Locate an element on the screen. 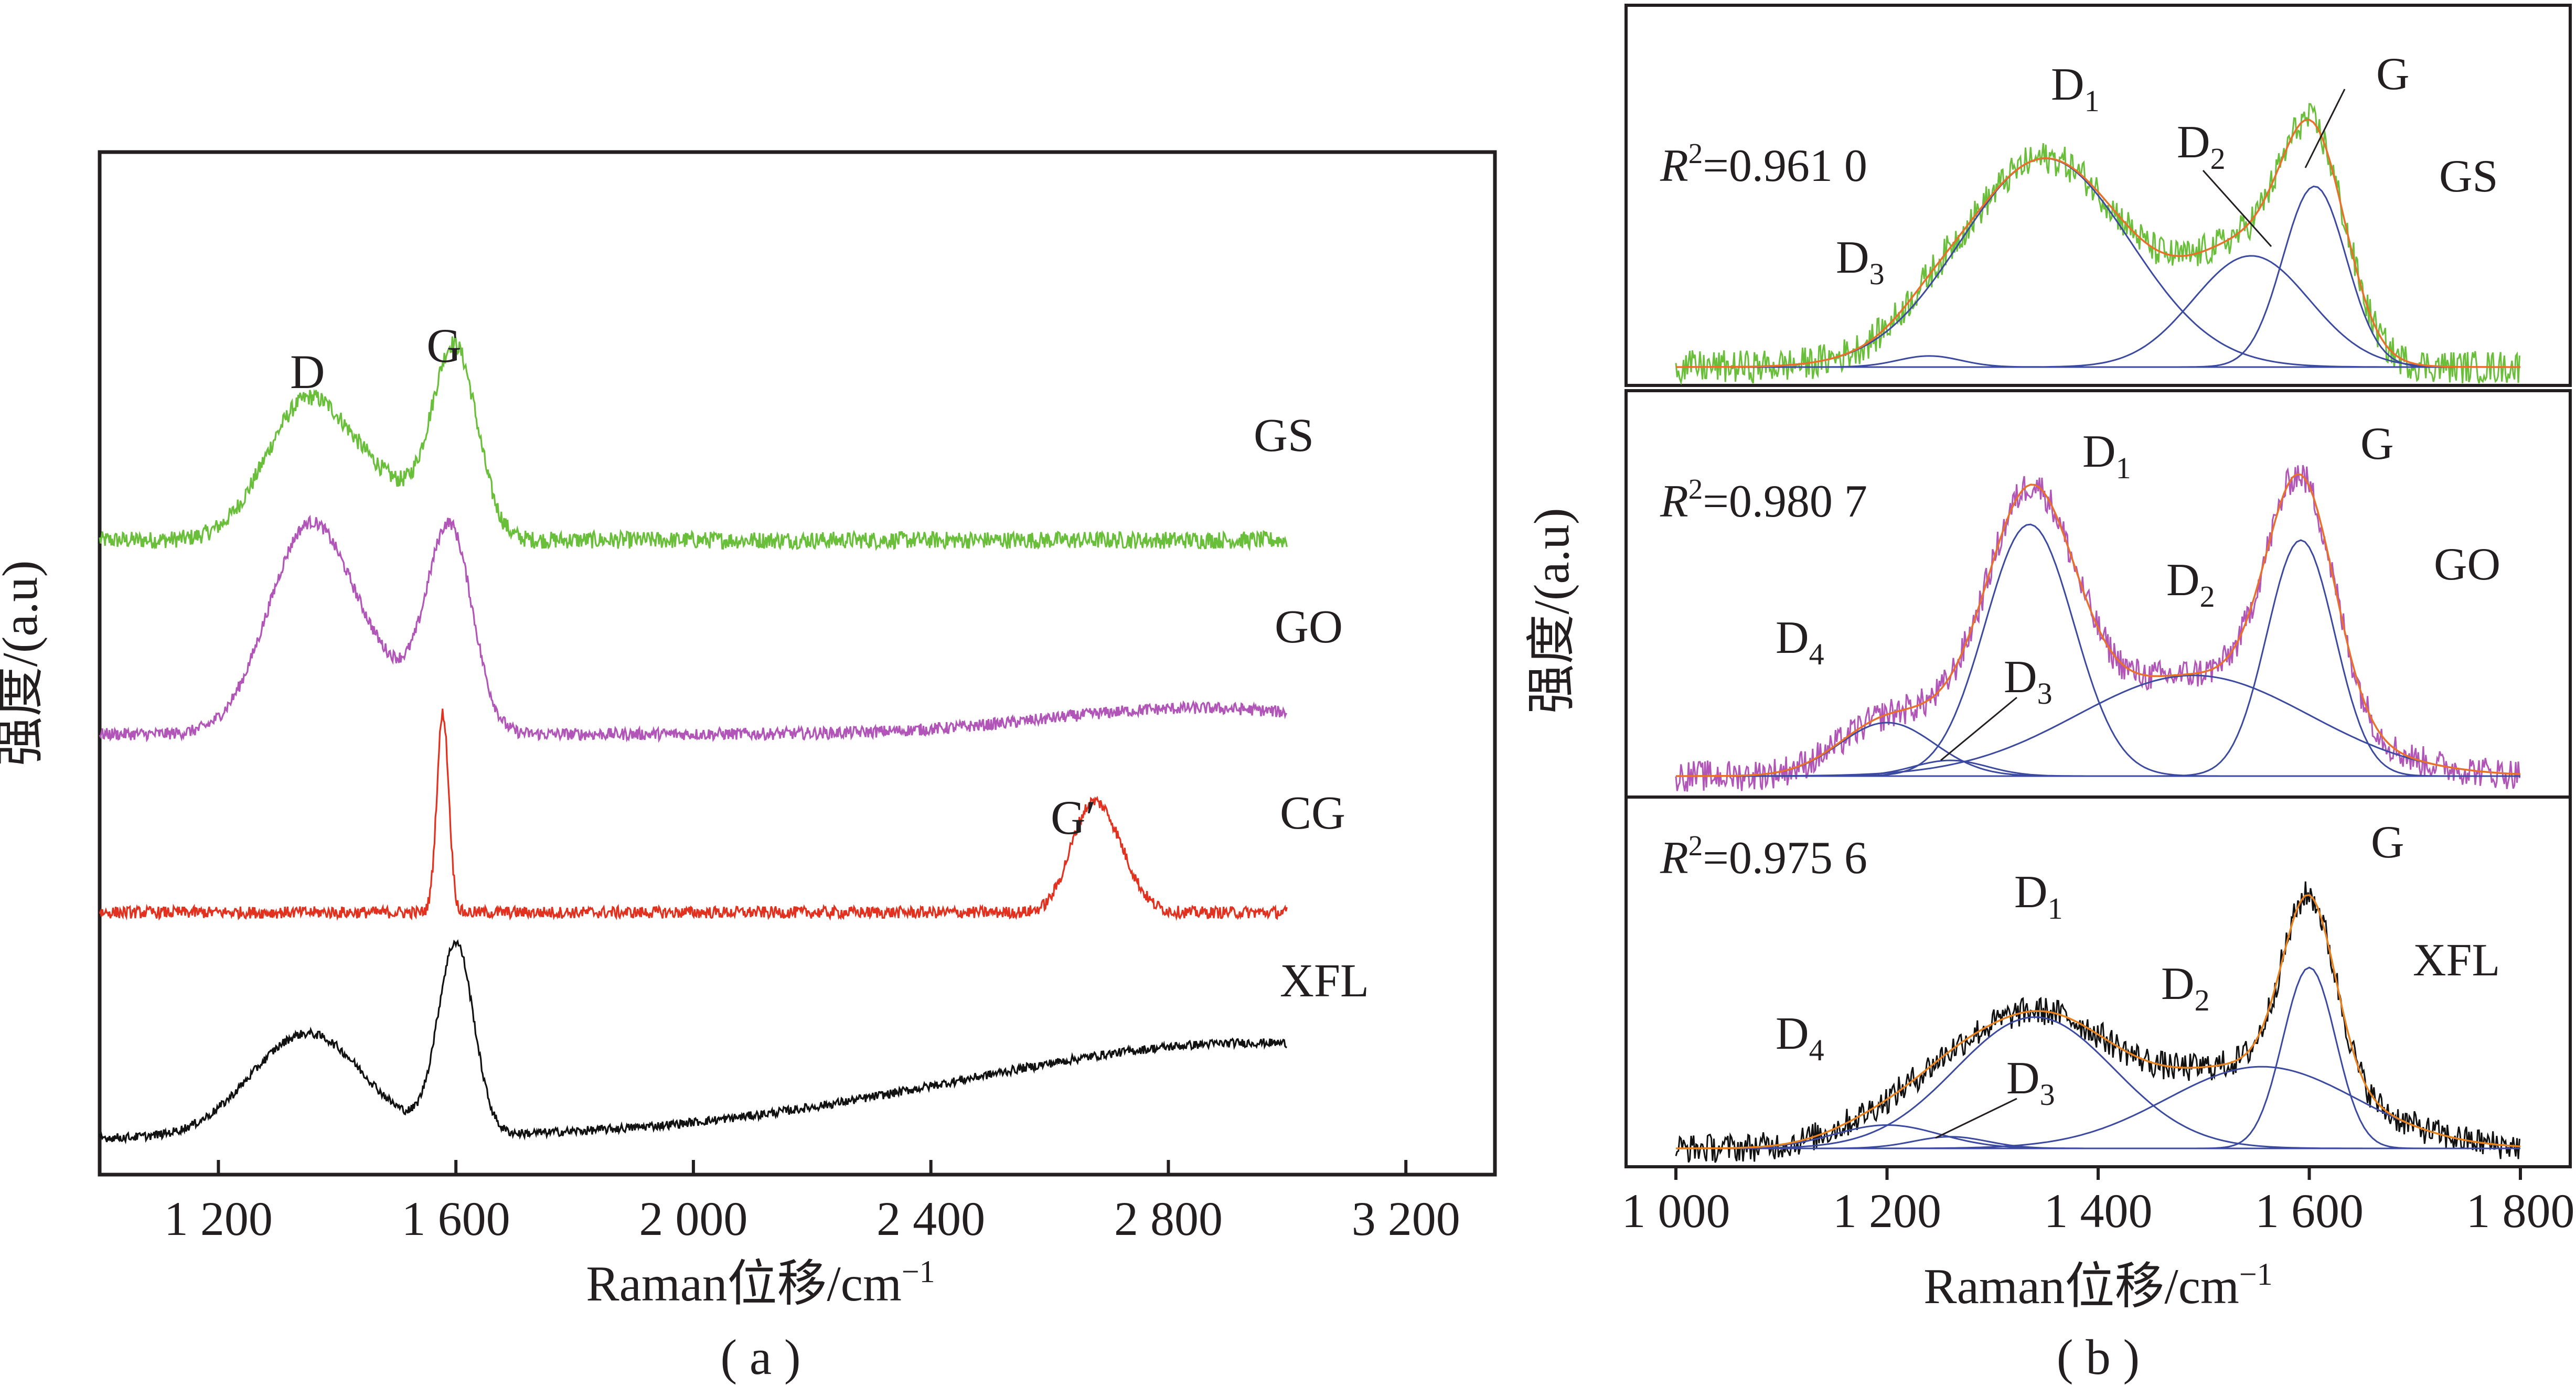 This screenshot has width=2576, height=1387. subplot-gs: R2=0.961 0 GS D1 D2 D3 G is located at coordinates (2098, 195).